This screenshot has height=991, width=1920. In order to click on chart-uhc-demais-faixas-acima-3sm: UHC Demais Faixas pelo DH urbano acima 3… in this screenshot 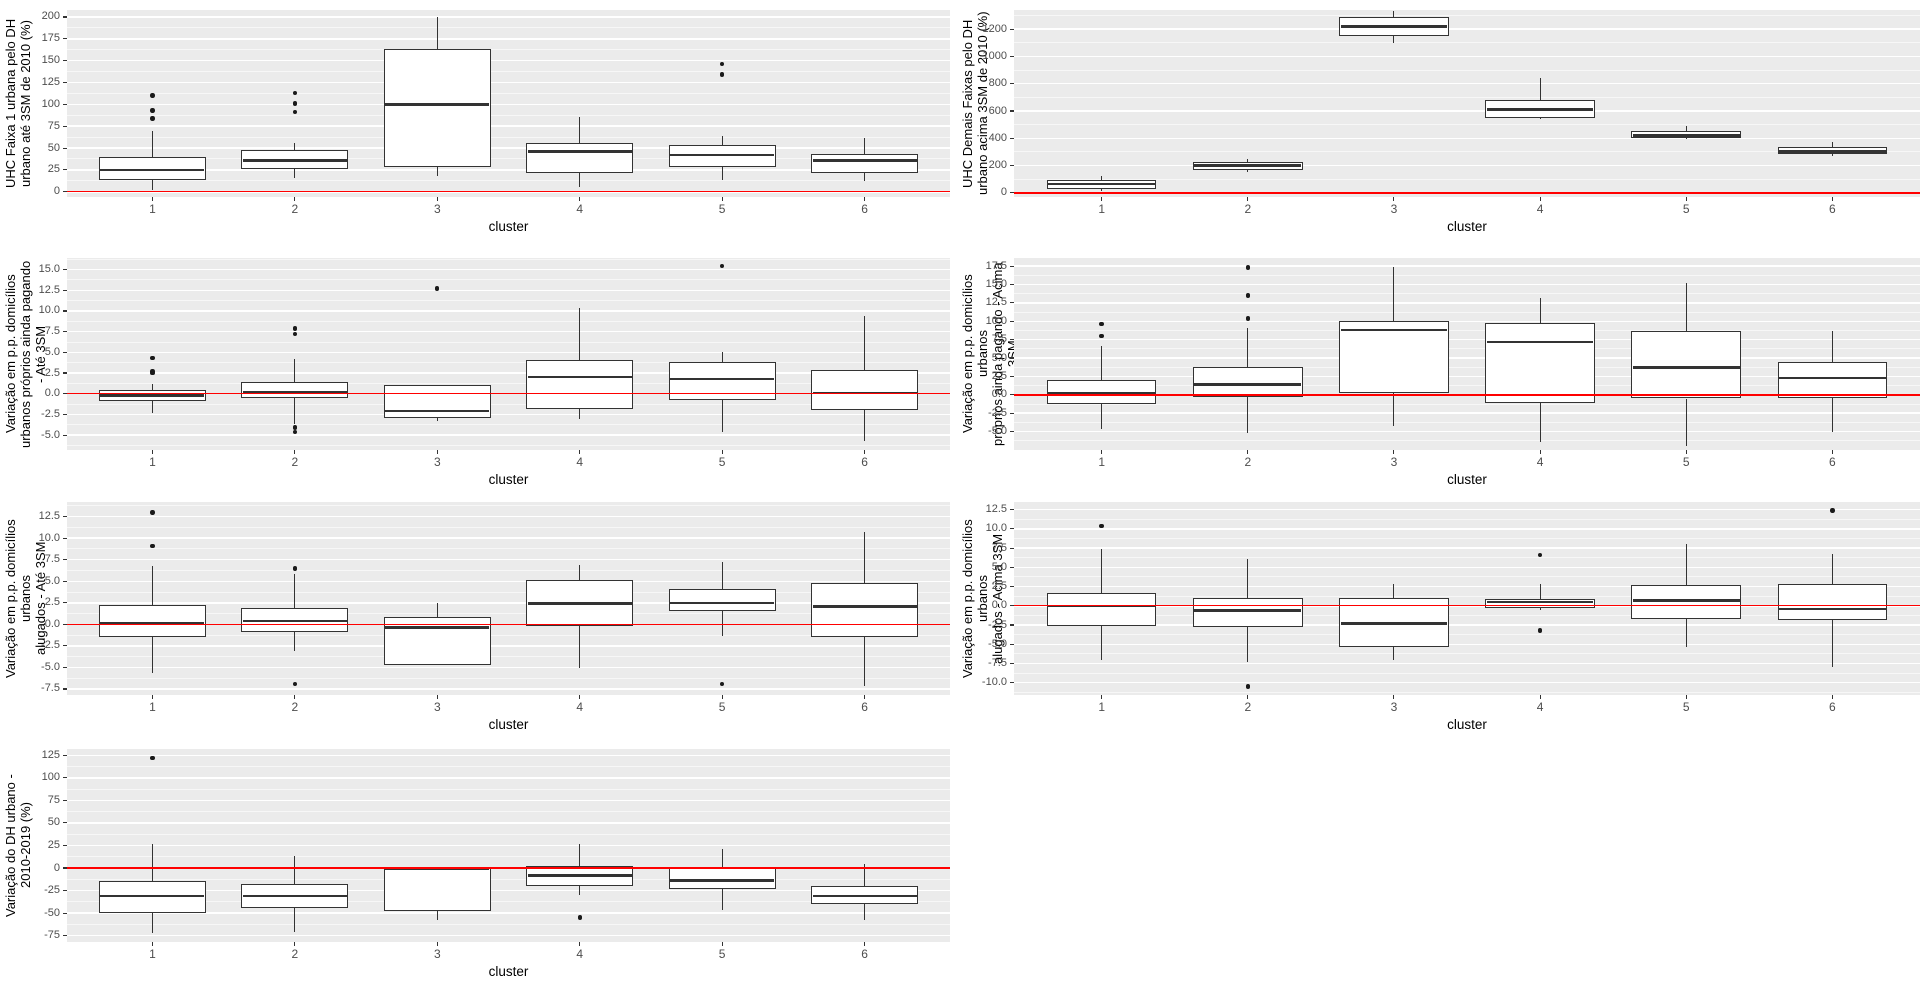, I will do `click(1440, 124)`.